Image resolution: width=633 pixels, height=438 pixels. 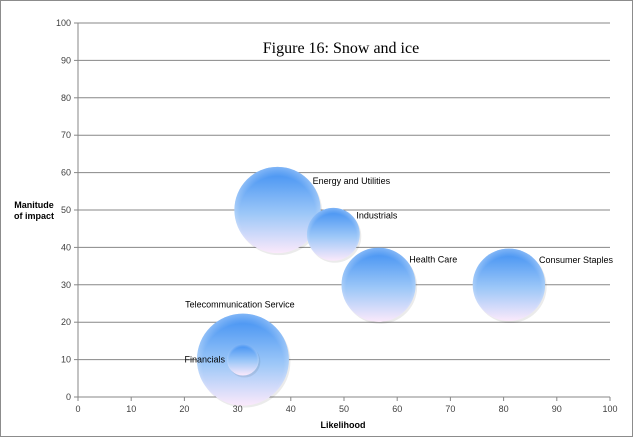 I want to click on bubble-label-health-care: Health Care, so click(x=433, y=260).